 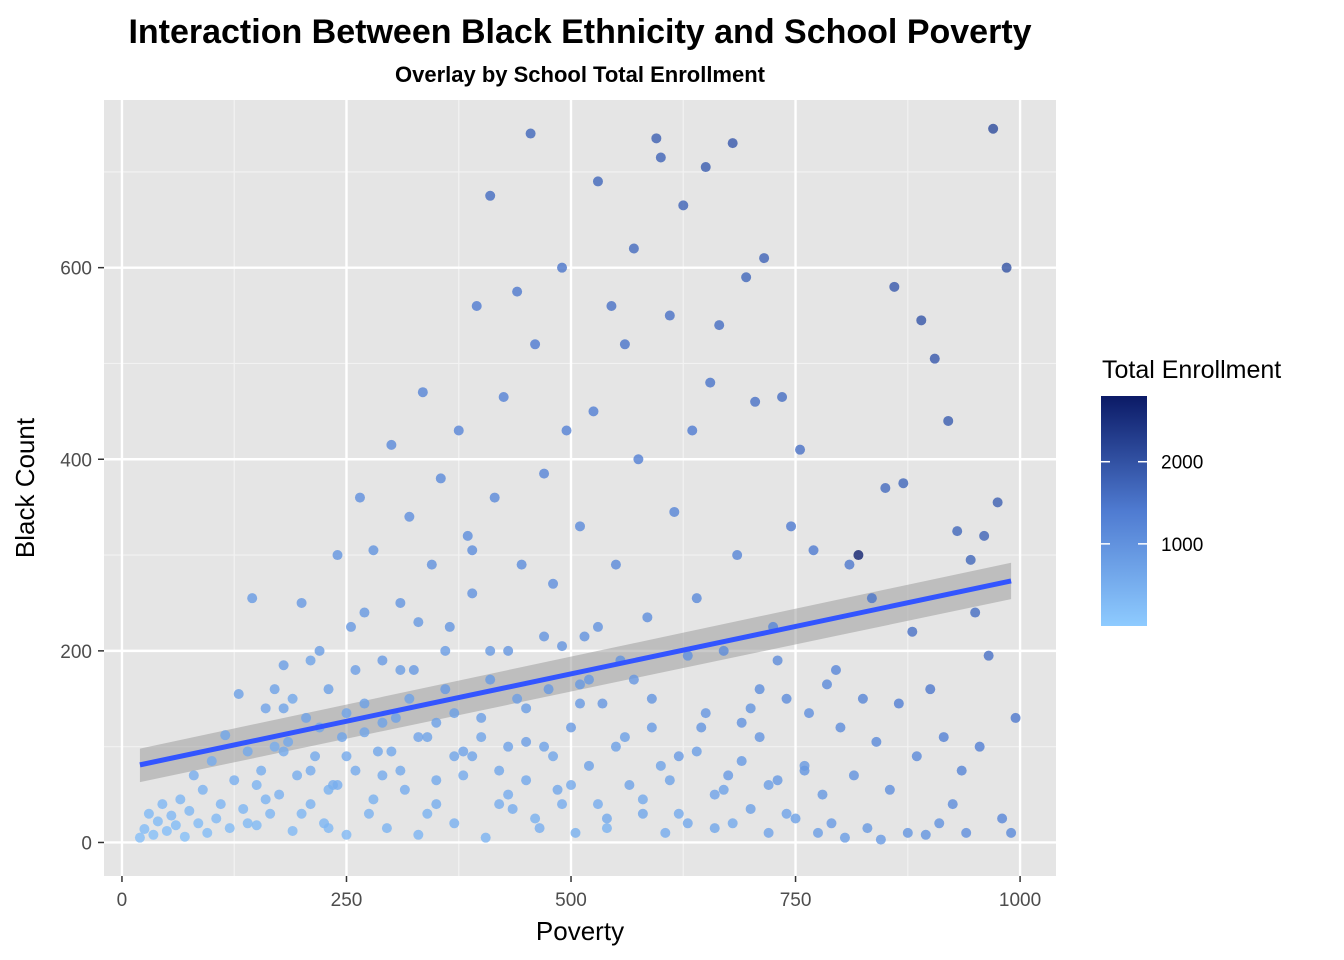 I want to click on y-tick-label: 400, so click(x=76, y=460).